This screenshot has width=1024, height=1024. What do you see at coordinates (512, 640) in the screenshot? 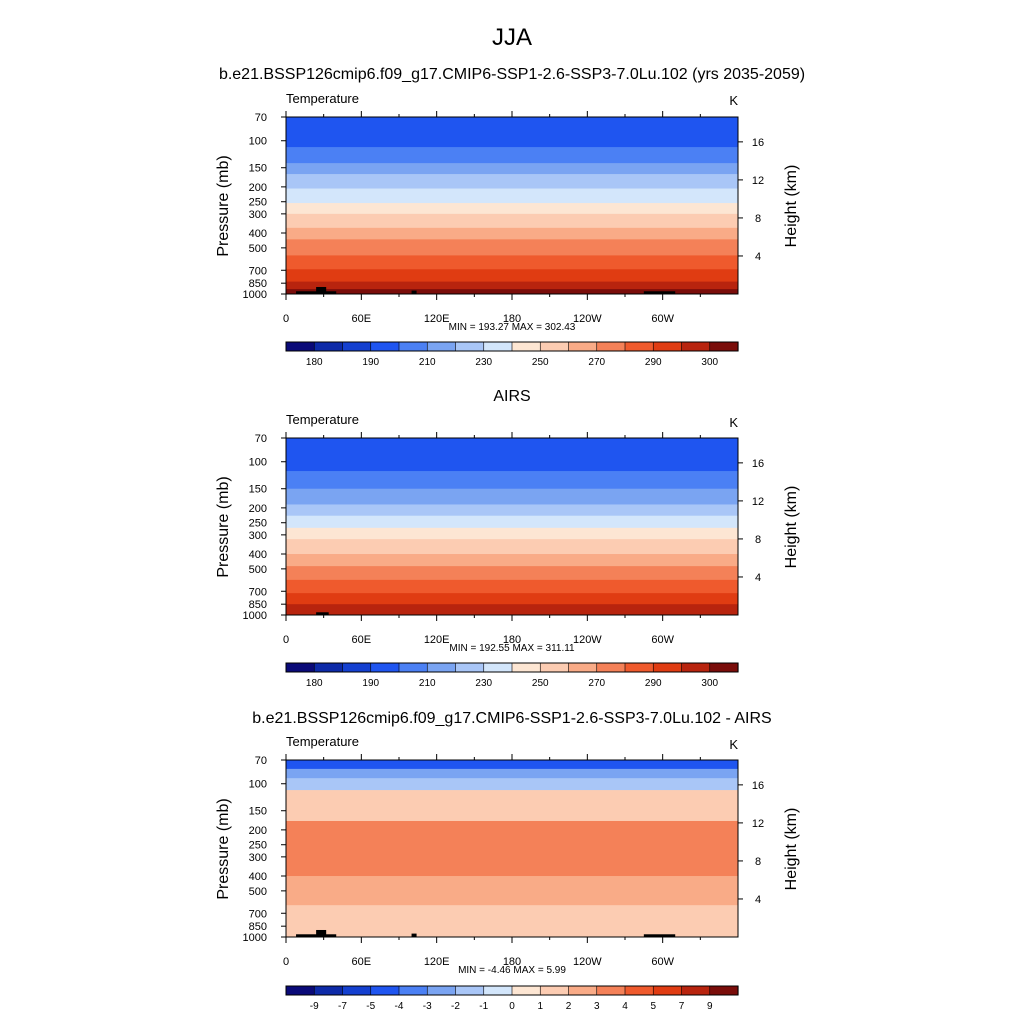
I see `x-tick-label: 180` at bounding box center [512, 640].